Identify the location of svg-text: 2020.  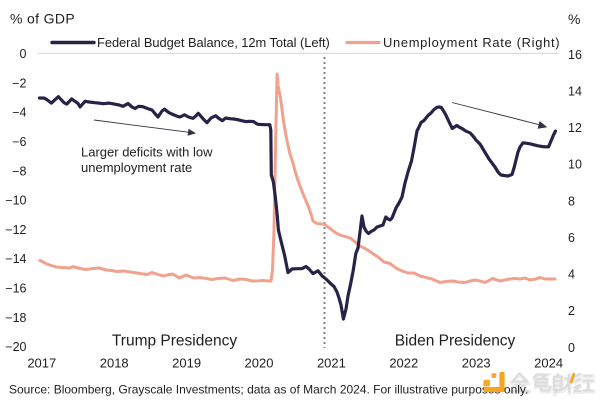
(259, 363).